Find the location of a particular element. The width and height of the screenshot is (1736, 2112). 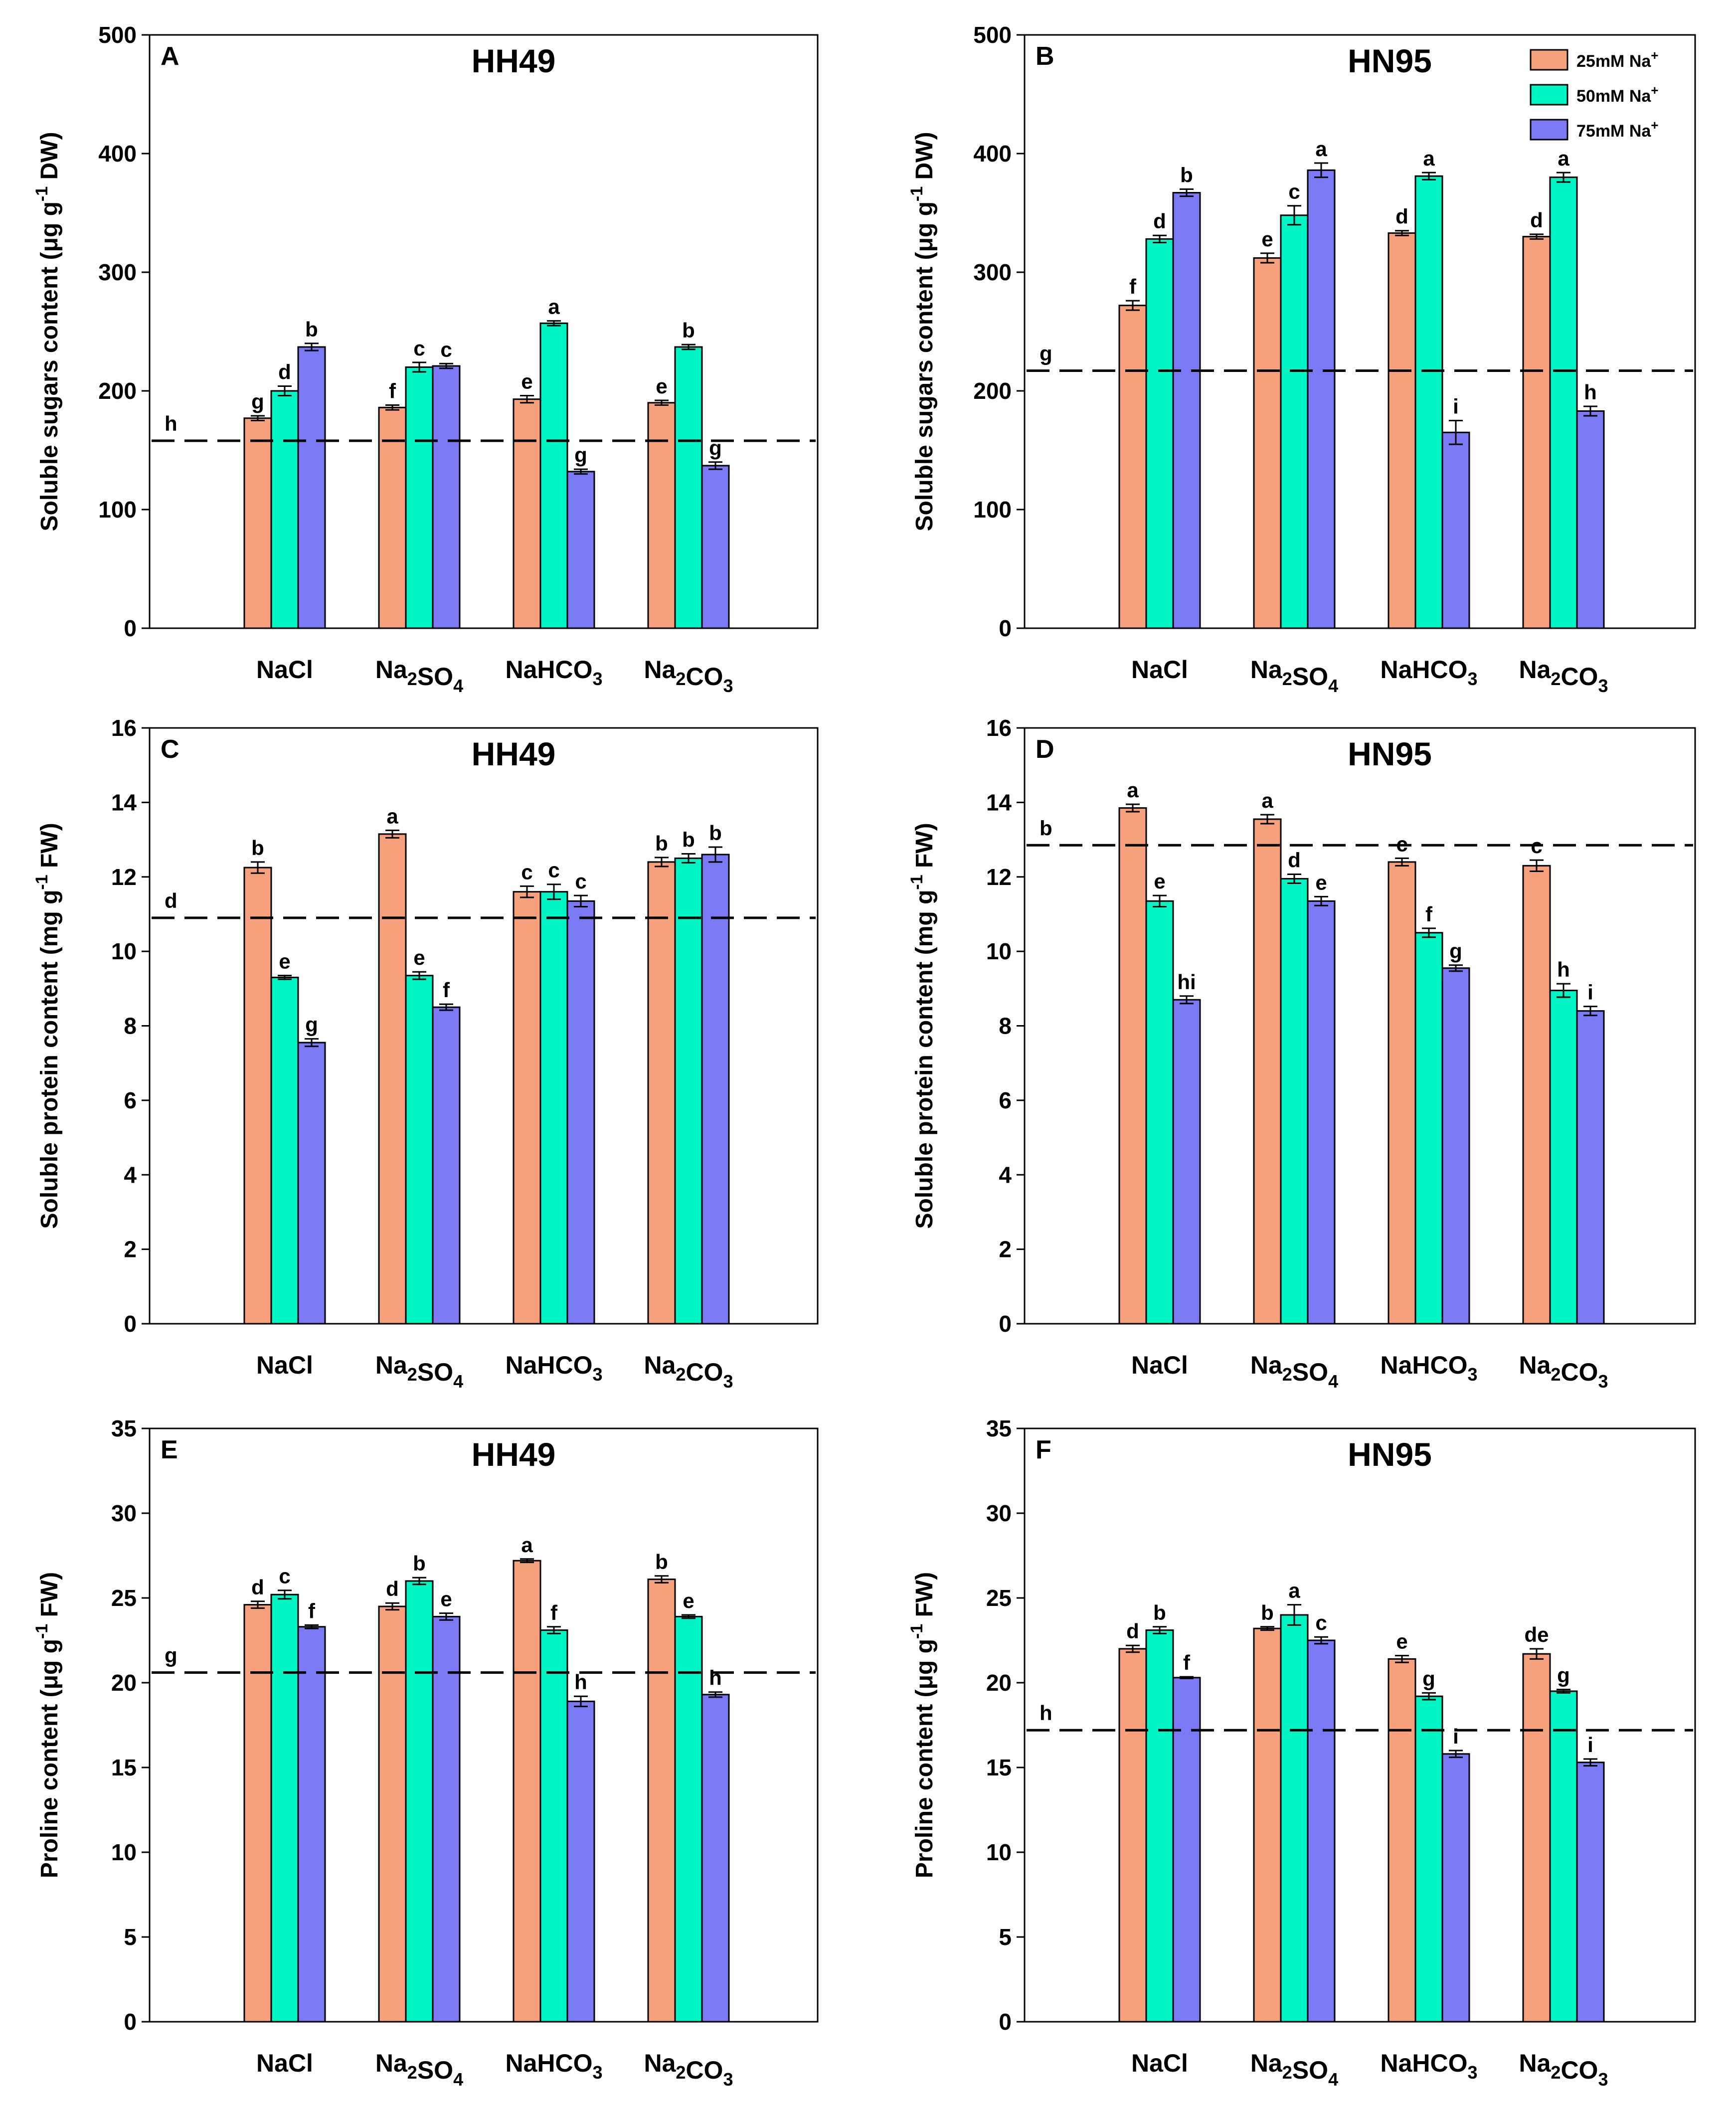

significance-letter: i is located at coordinates (1590, 992).